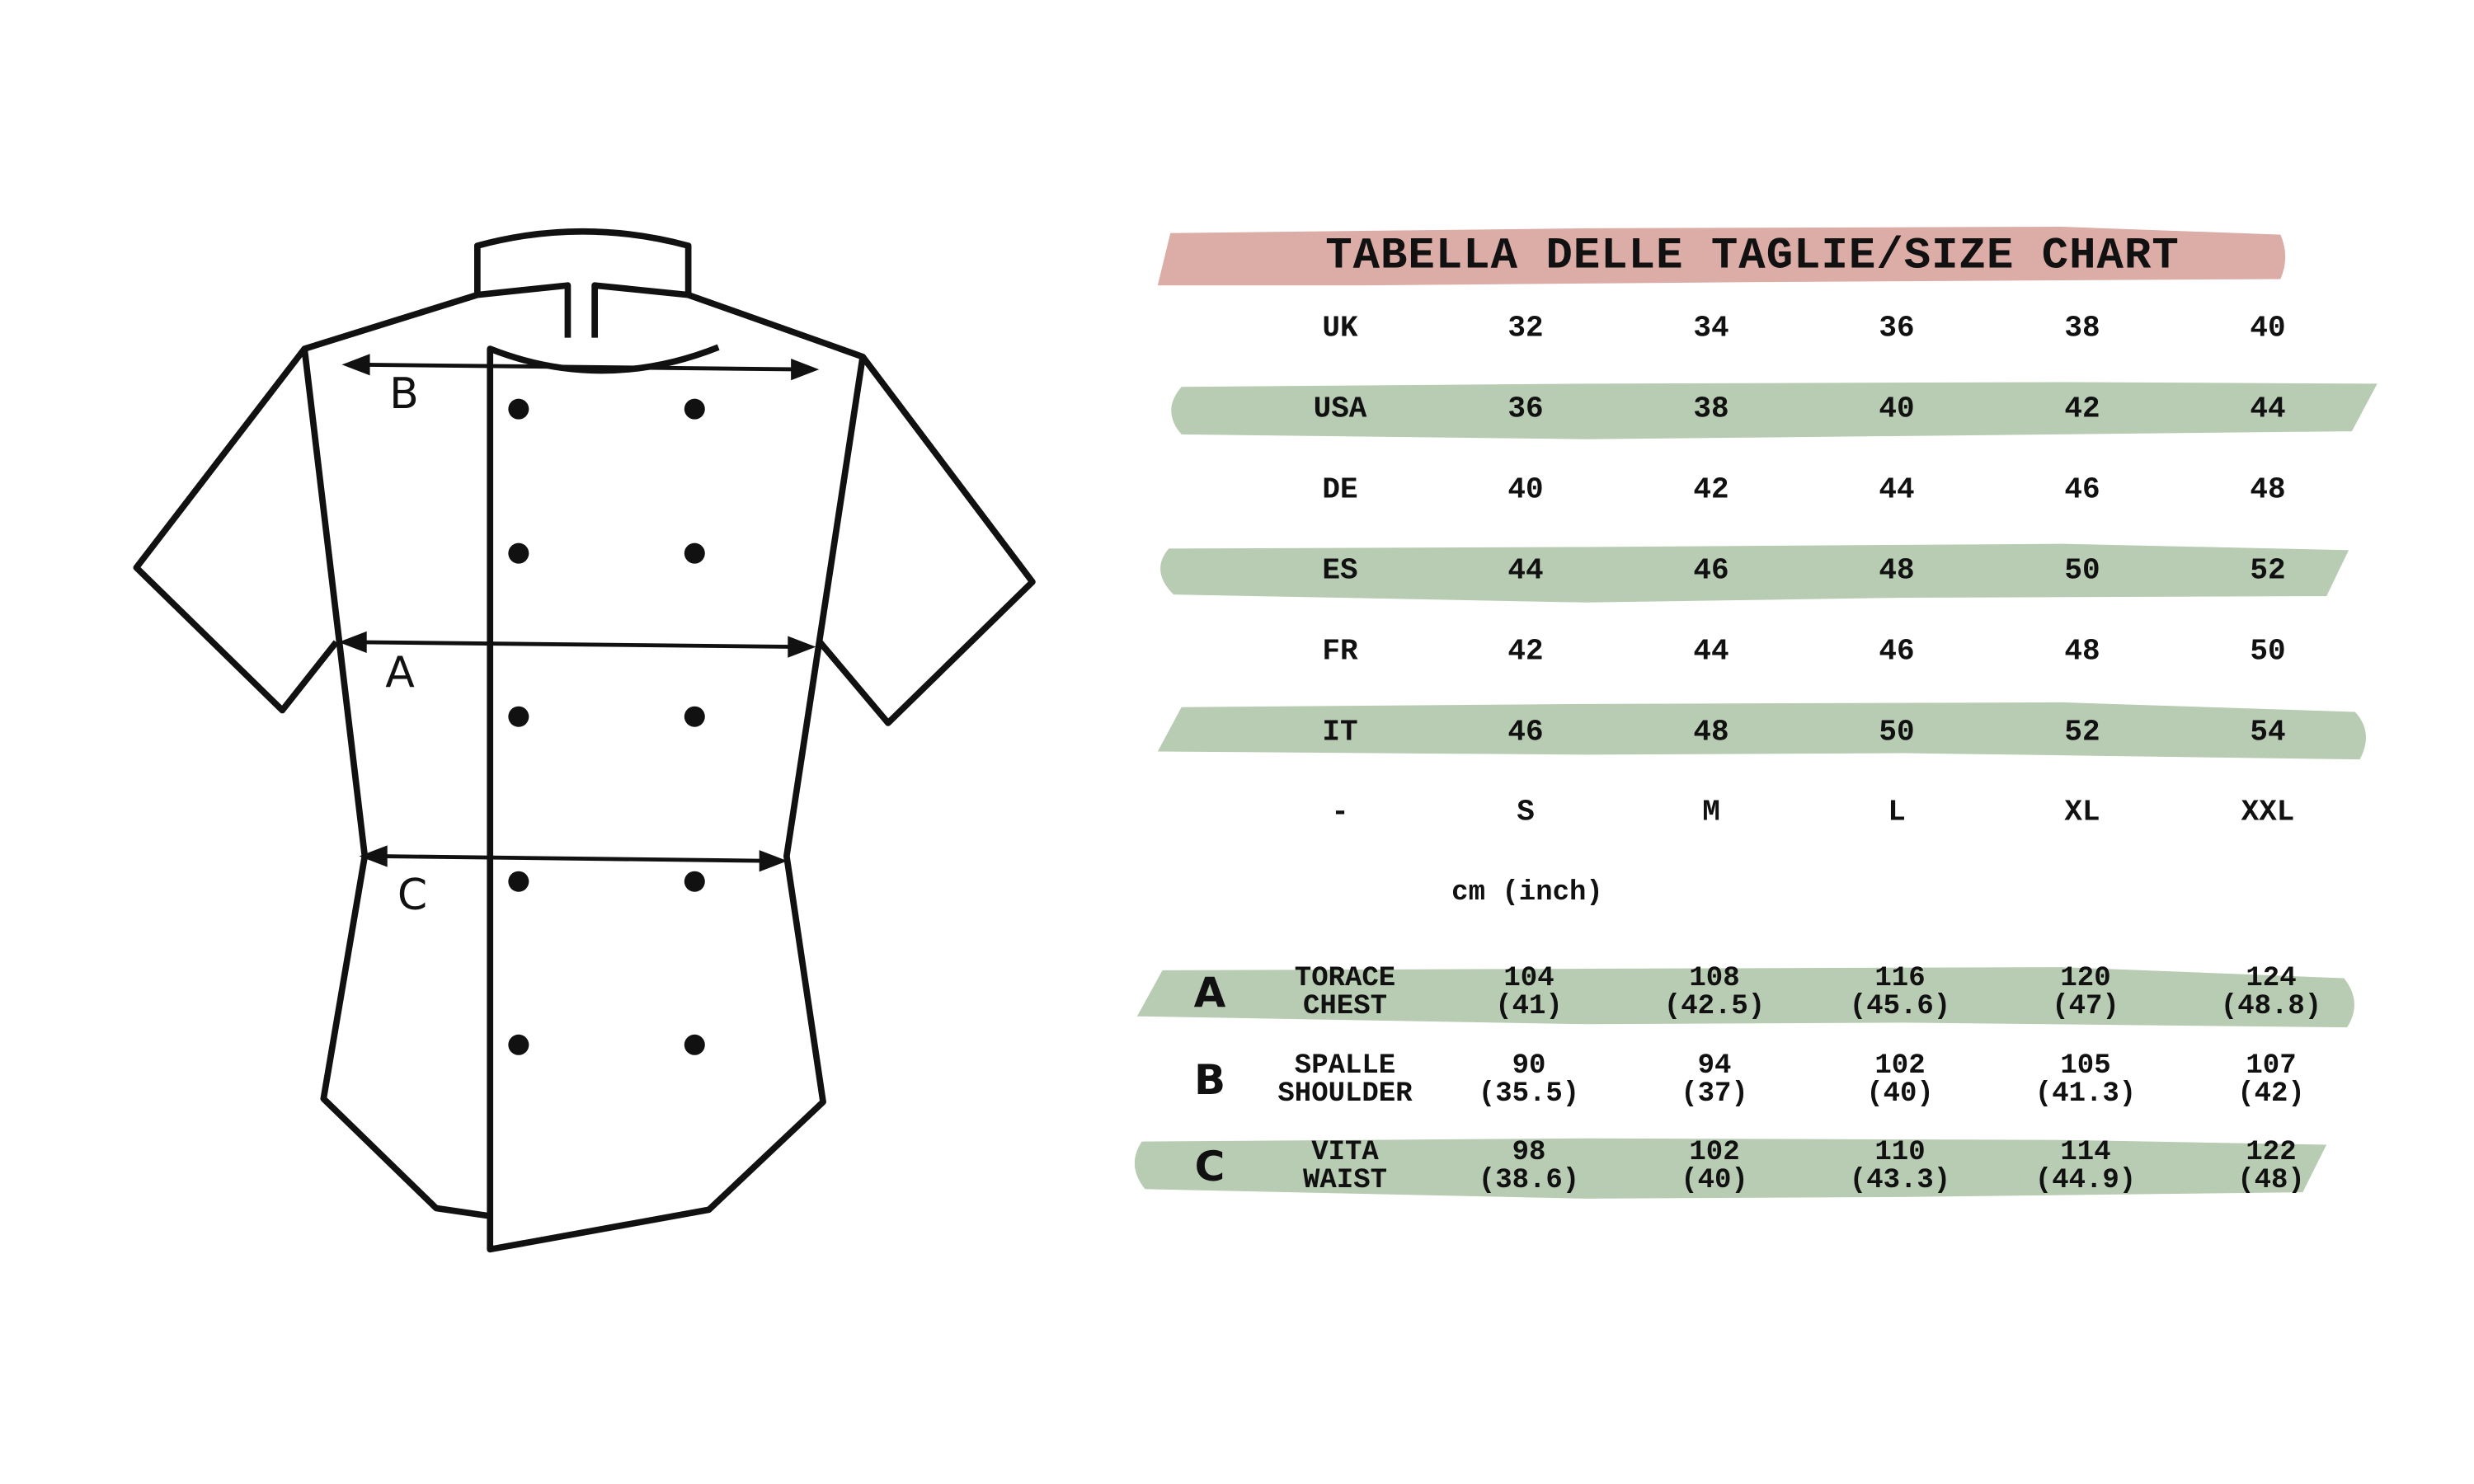 Image resolution: width=2474 pixels, height=1484 pixels. I want to click on size-cell: M, so click(1711, 812).